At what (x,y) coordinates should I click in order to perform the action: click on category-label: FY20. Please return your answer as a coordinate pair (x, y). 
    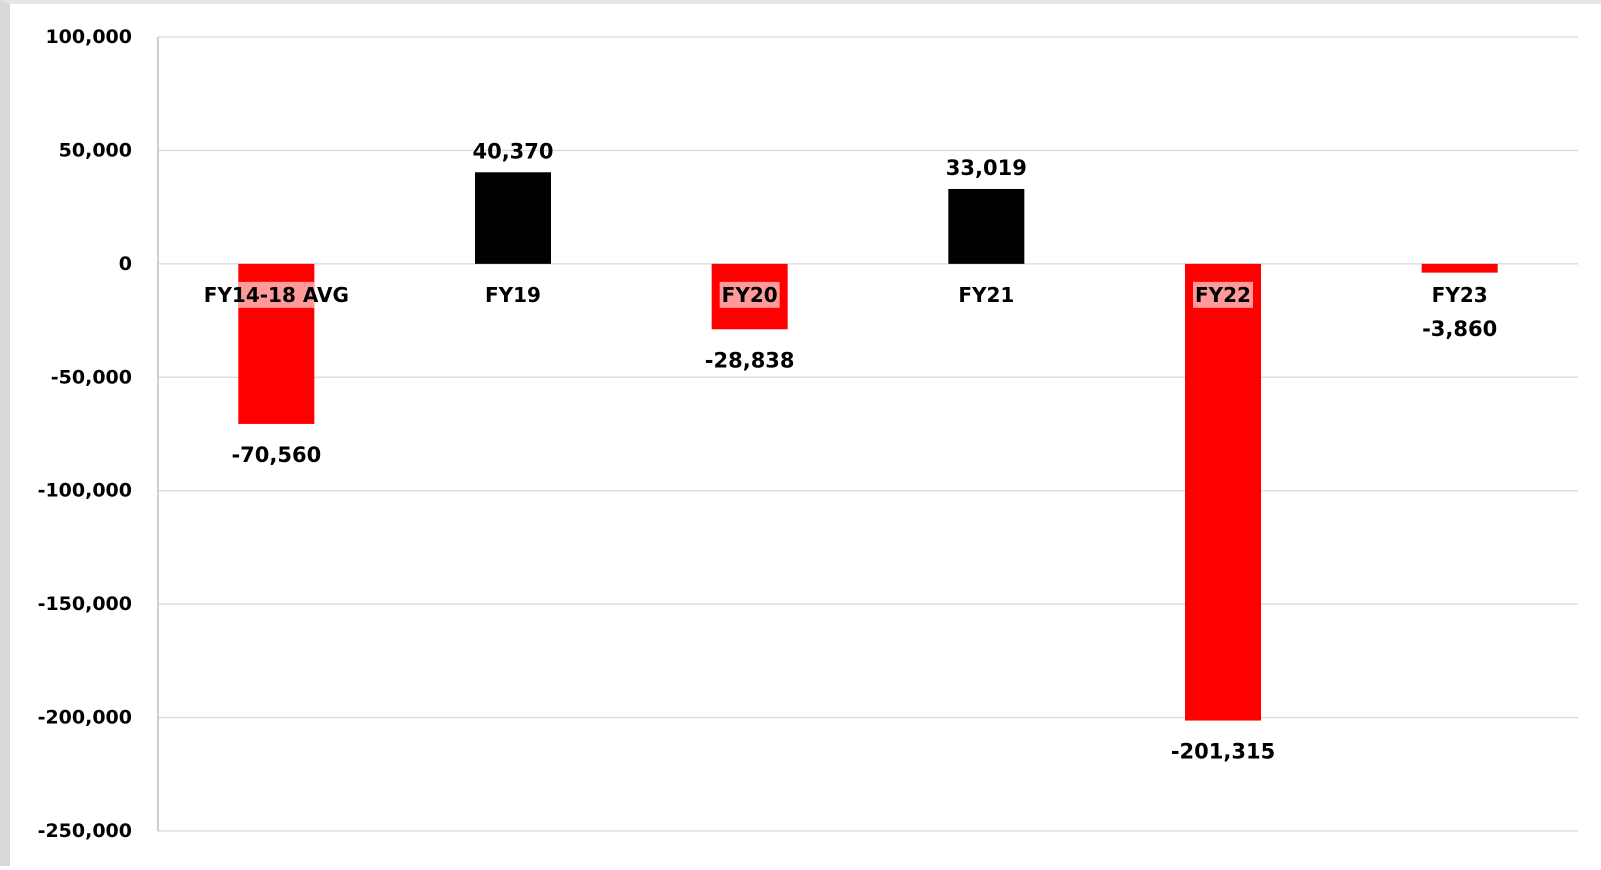
    Looking at the image, I should click on (750, 295).